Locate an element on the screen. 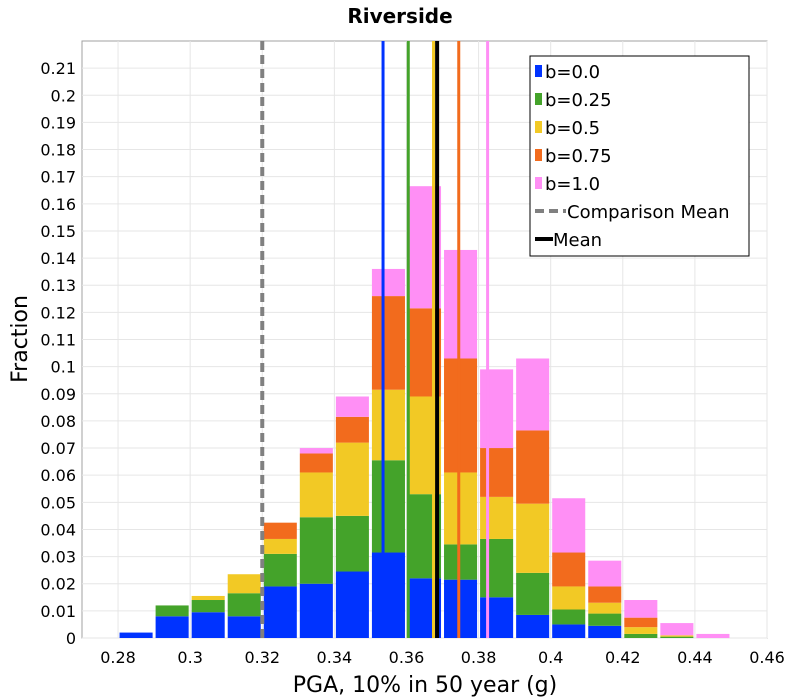 This screenshot has width=800, height=700. legend-label: Mean is located at coordinates (577, 240).